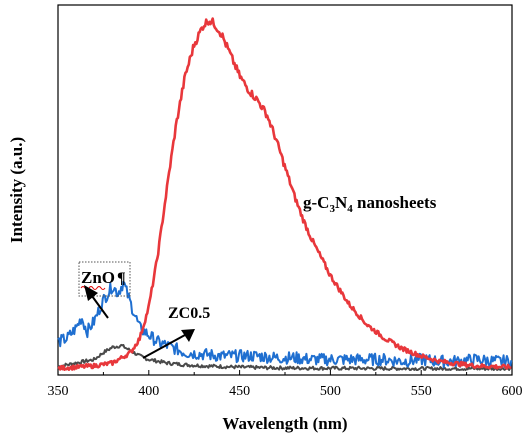 The width and height of the screenshot is (526, 436). What do you see at coordinates (148, 391) in the screenshot?
I see `x-tick-label-1: 400` at bounding box center [148, 391].